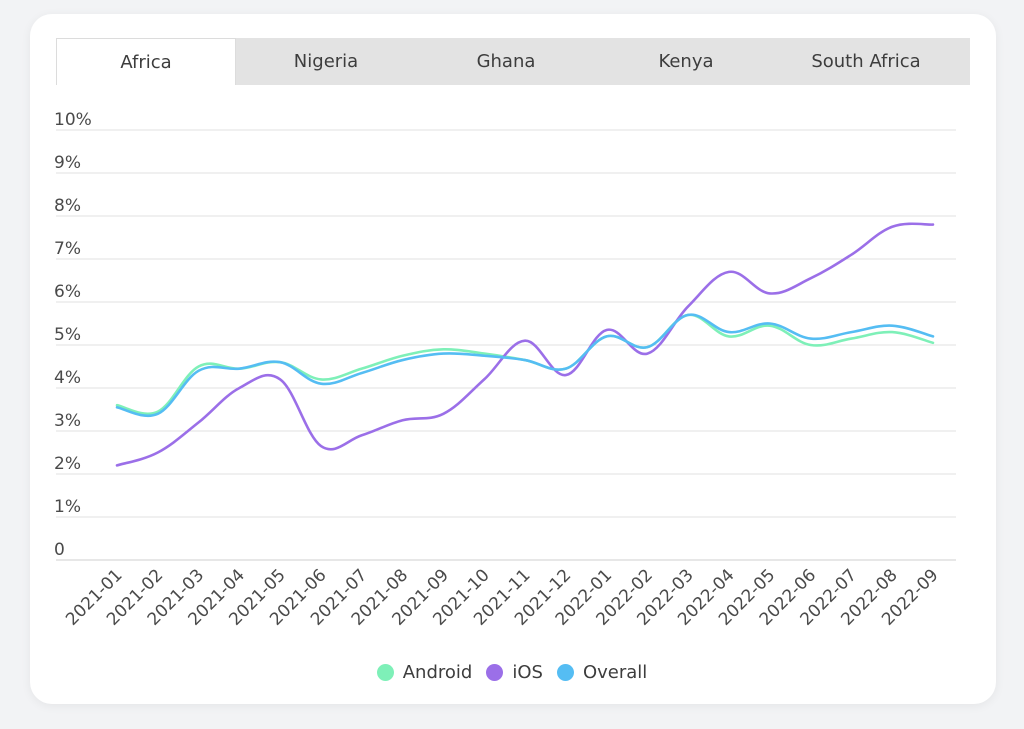  What do you see at coordinates (437, 672) in the screenshot?
I see `legend-label-android: Android` at bounding box center [437, 672].